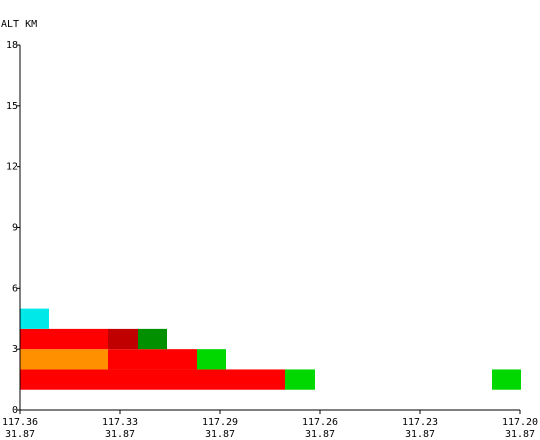 This screenshot has height=440, width=540. I want to click on x-tick-label-lon: 117.33, so click(120, 422).